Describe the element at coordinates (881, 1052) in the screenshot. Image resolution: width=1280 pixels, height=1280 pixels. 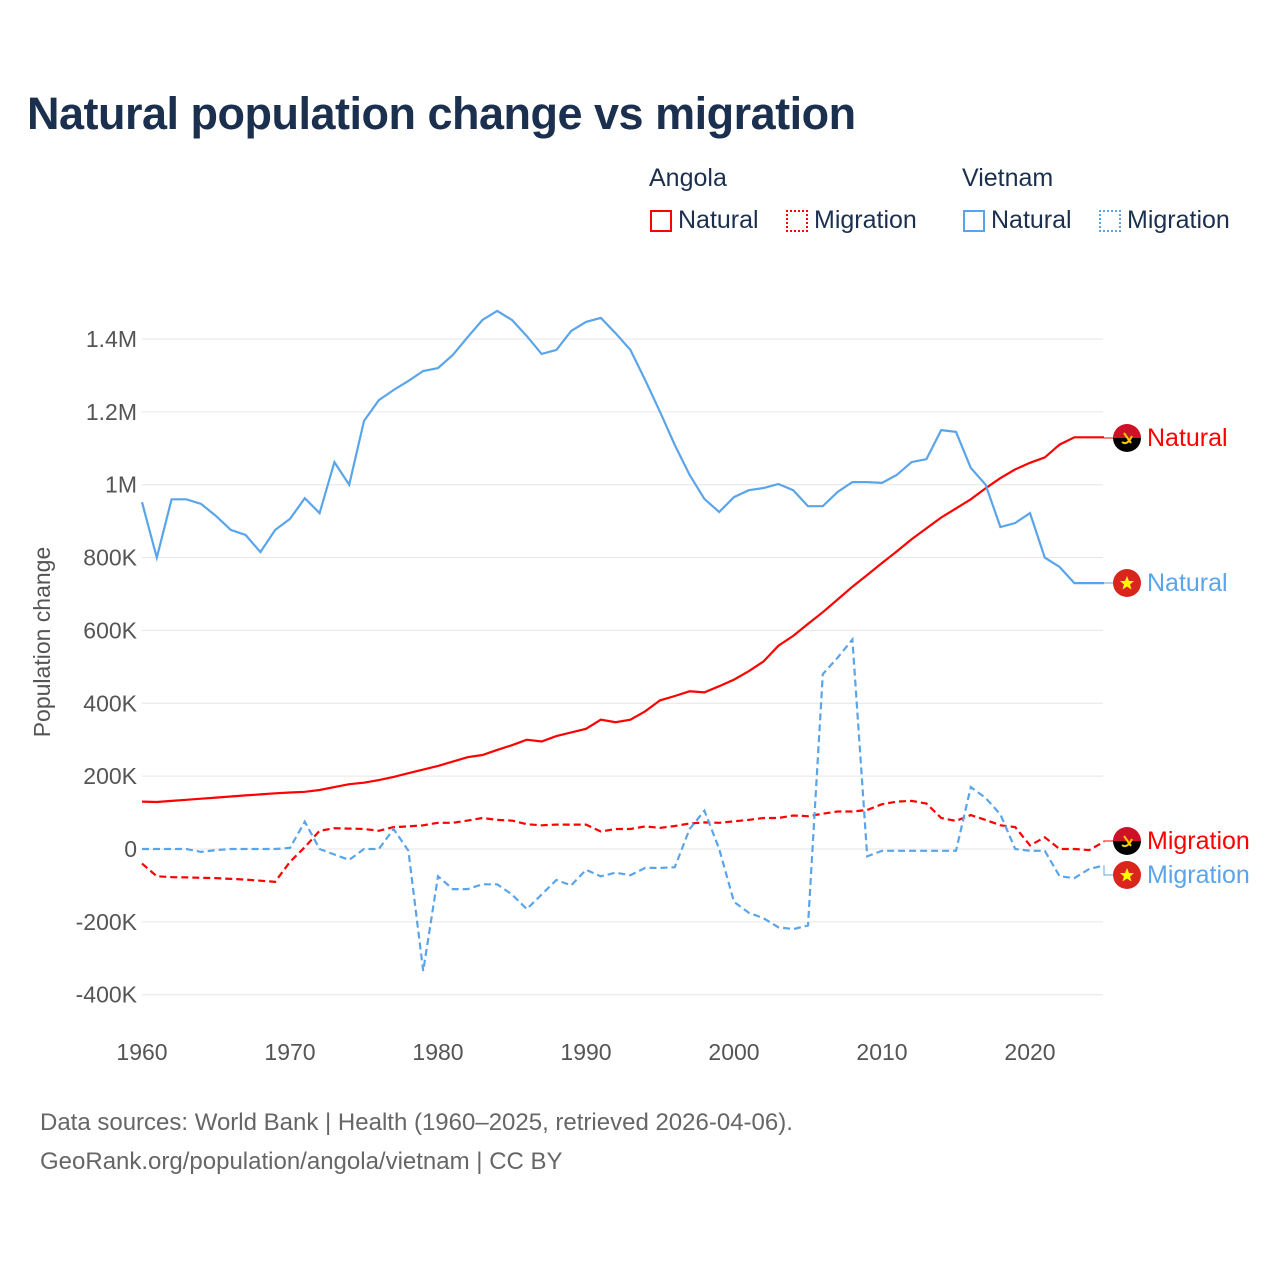
I see `x-tick-label: 2010` at that location.